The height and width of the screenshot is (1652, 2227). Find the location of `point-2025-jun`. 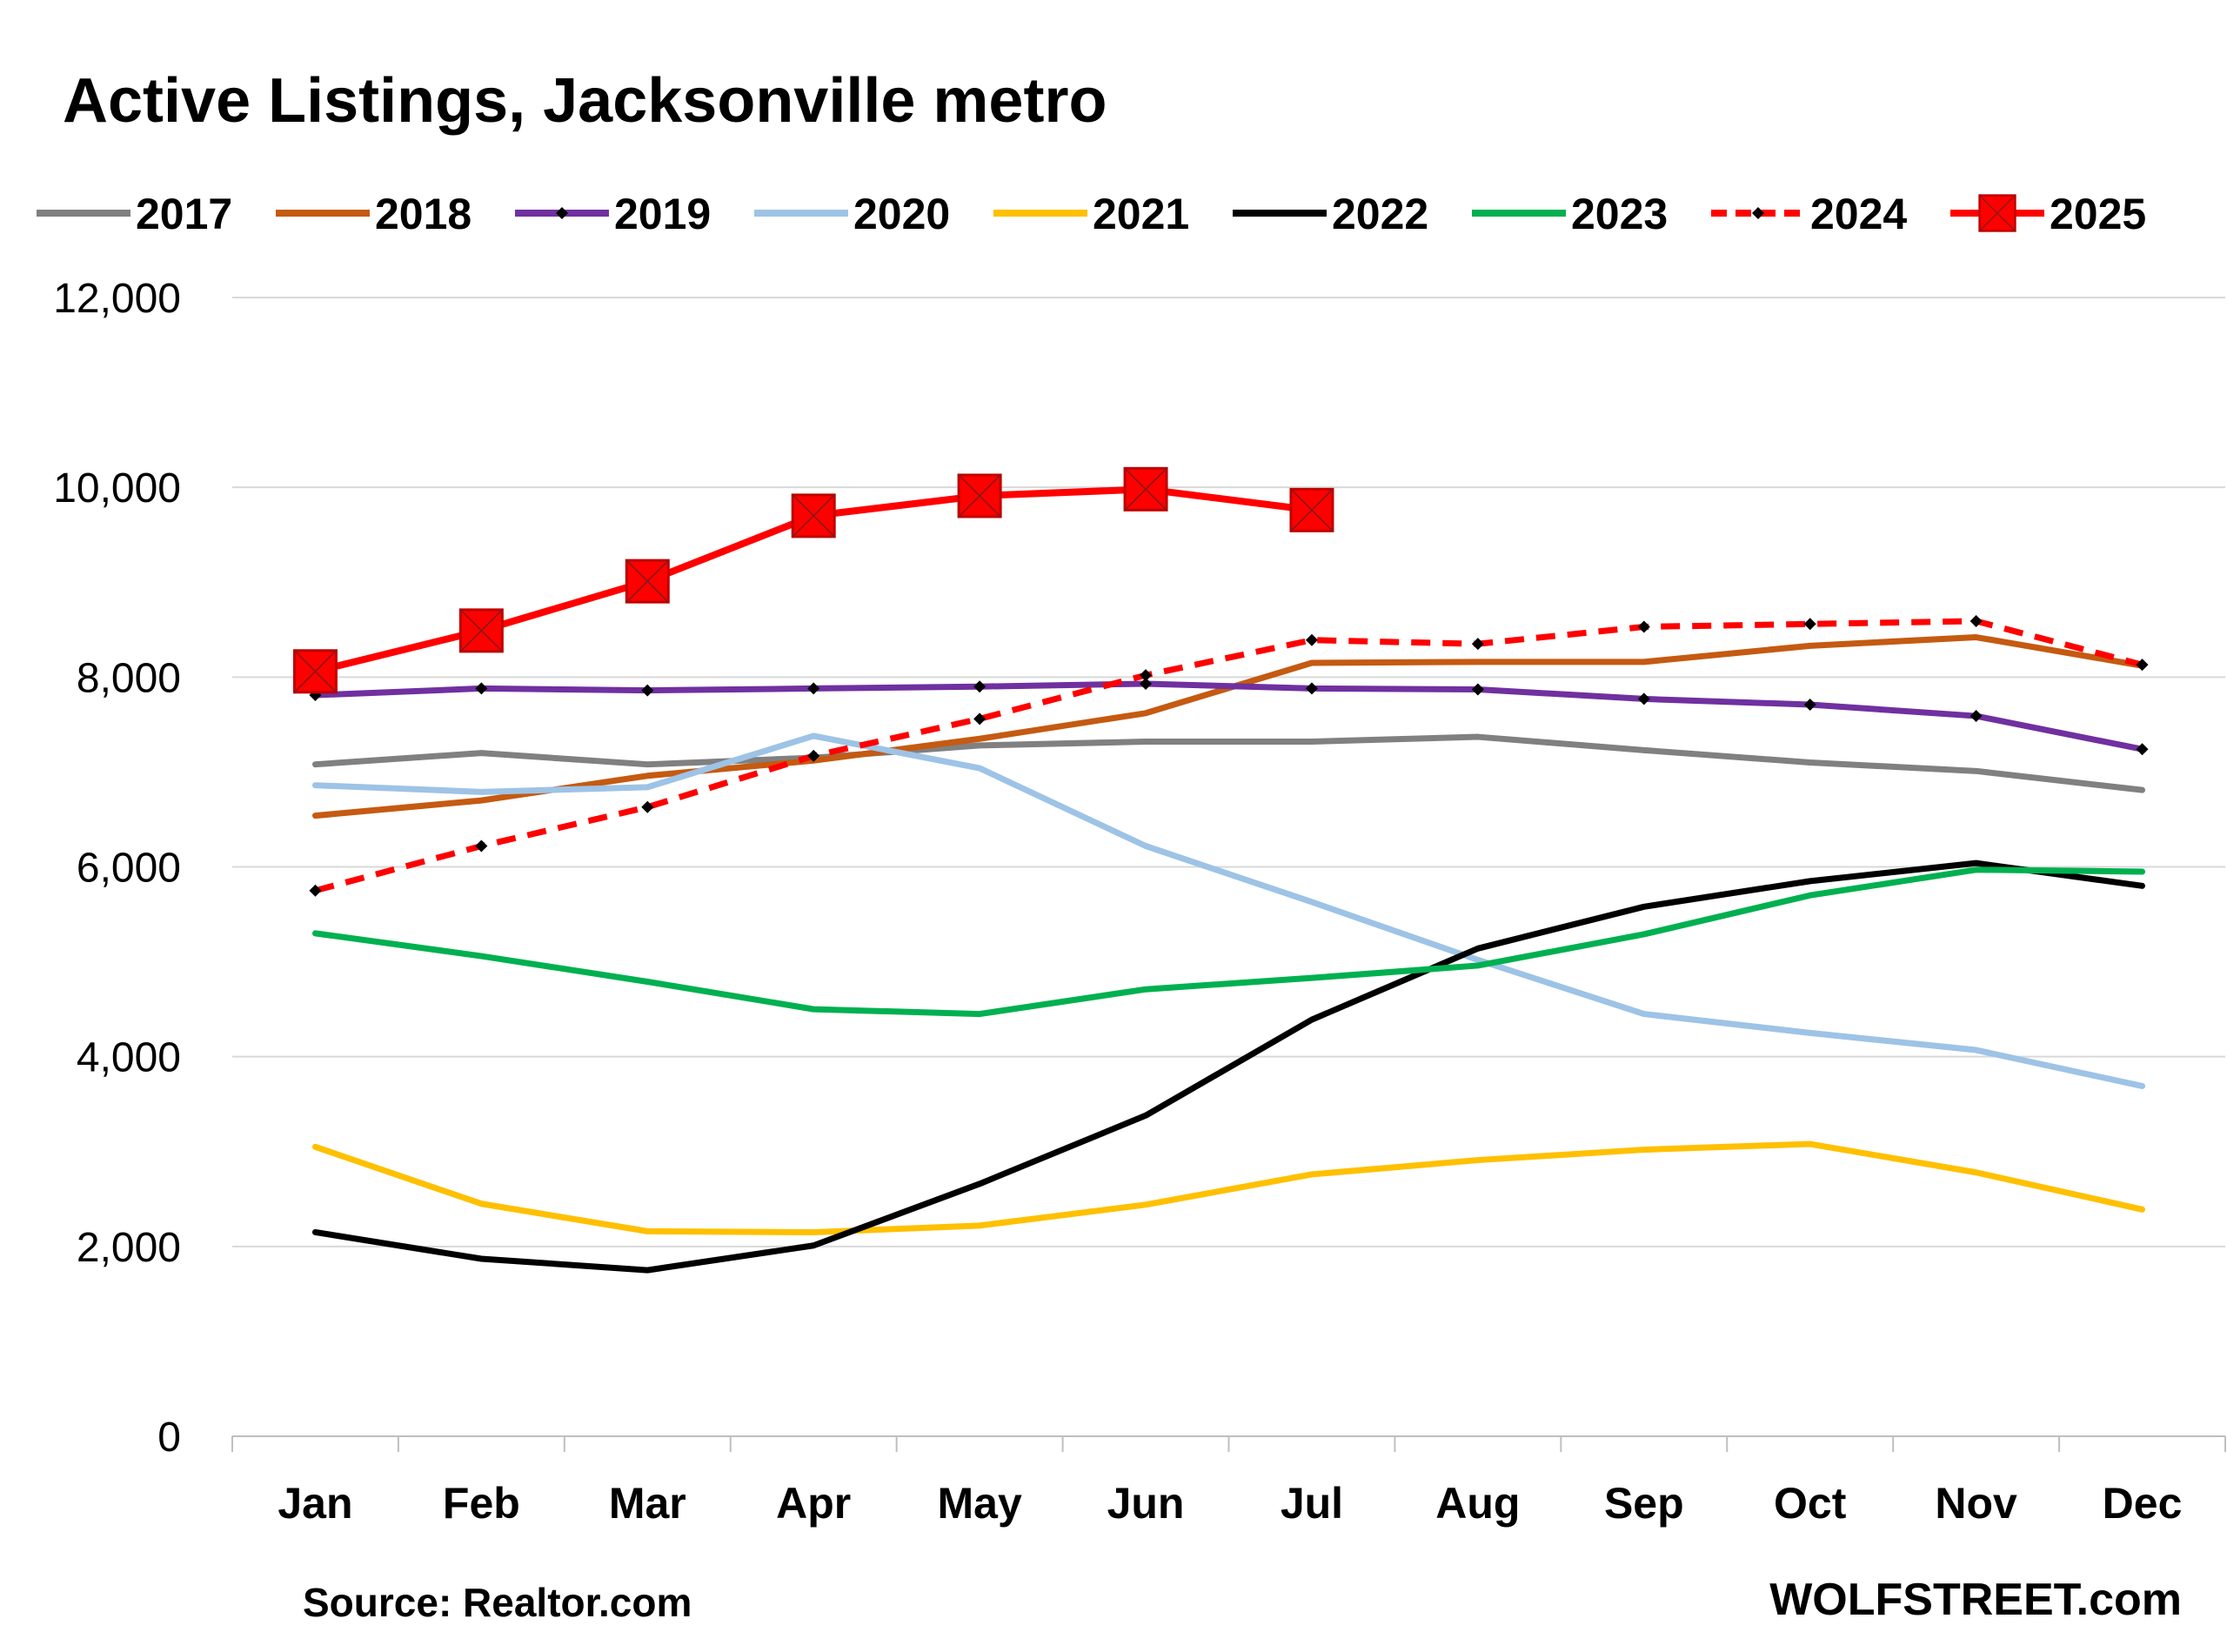

point-2025-jun is located at coordinates (1145, 489).